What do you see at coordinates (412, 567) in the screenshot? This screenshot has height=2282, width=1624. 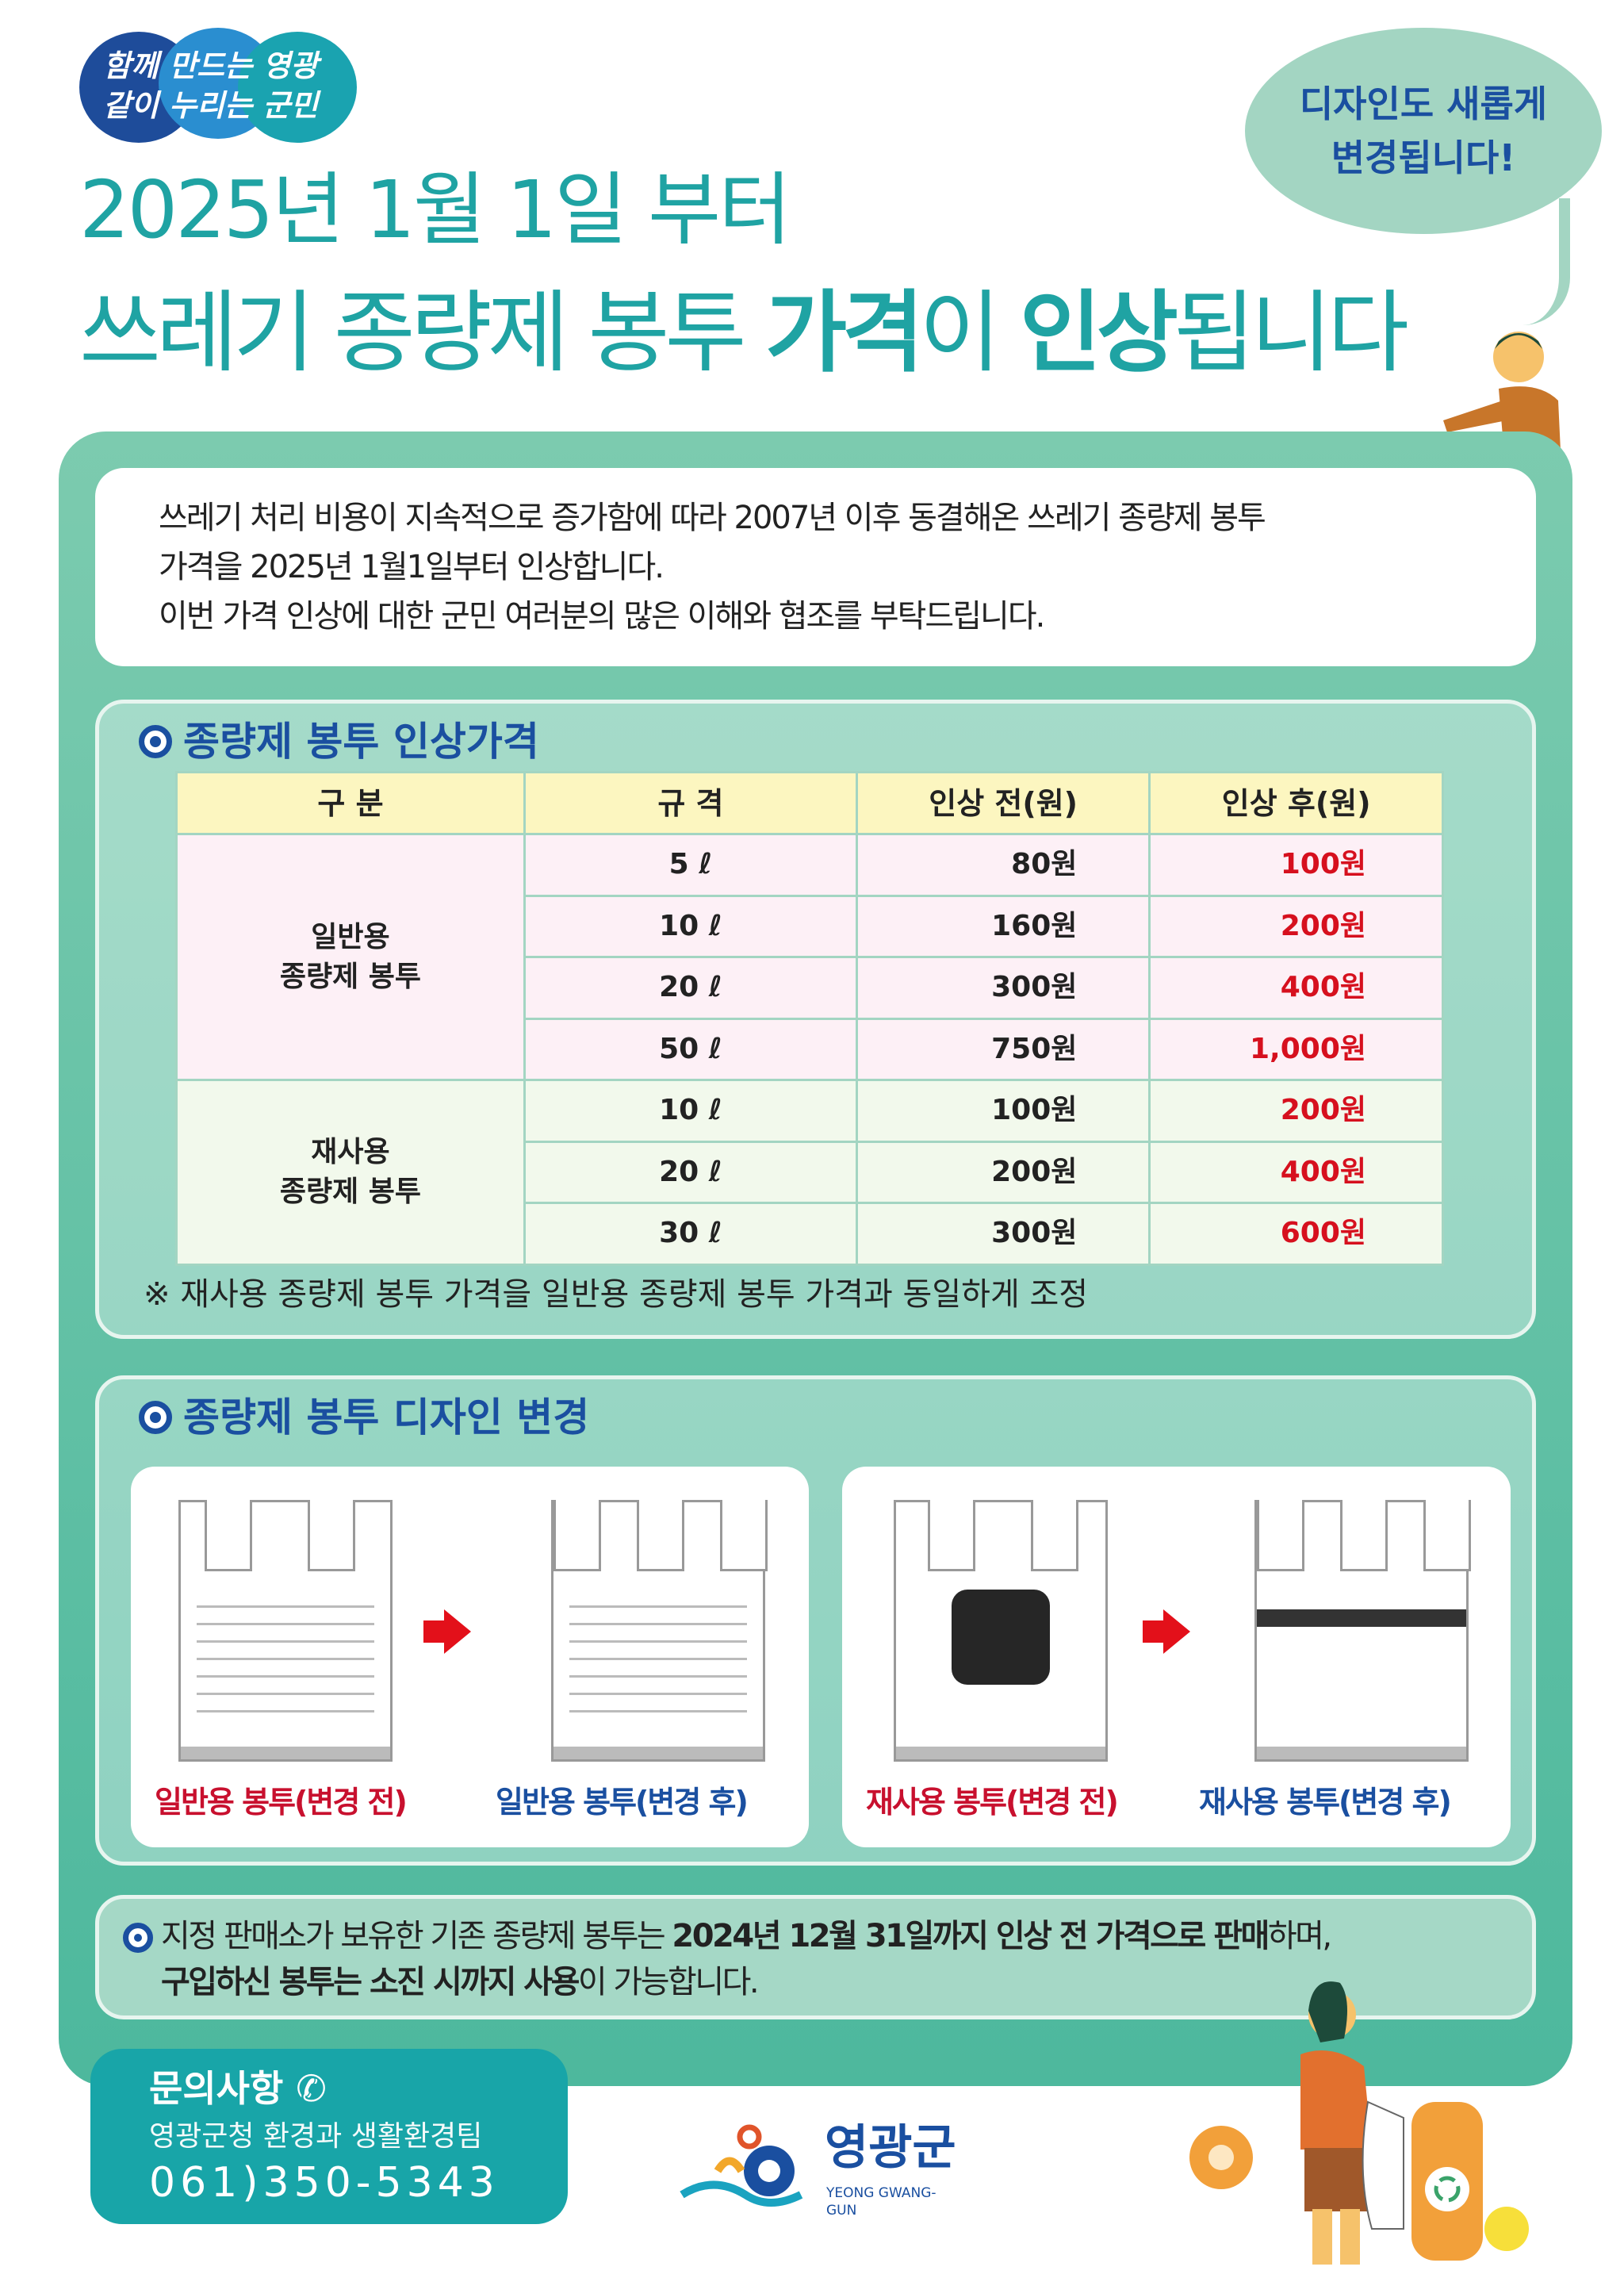 I see `intro-text: 가격을 2025년 1월1일부터 인상합니다.` at bounding box center [412, 567].